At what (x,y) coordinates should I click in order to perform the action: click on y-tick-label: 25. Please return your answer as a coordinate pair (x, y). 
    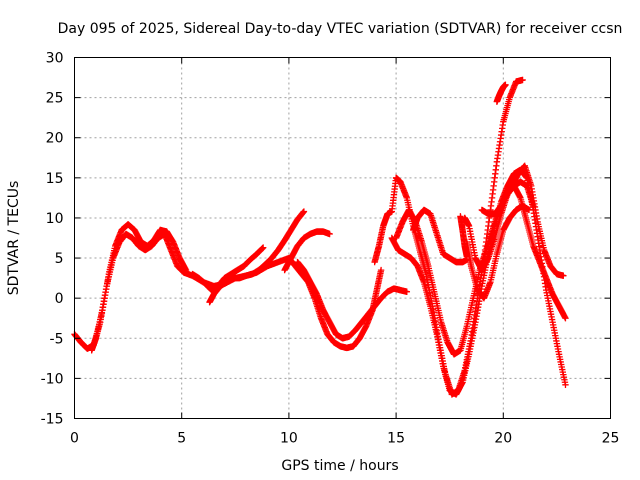
    Looking at the image, I should click on (55, 99).